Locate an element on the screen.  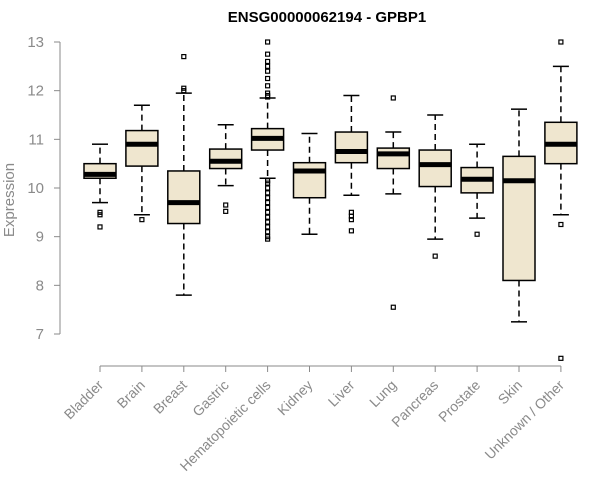
y-tick-label: 9 is located at coordinates (40, 237).